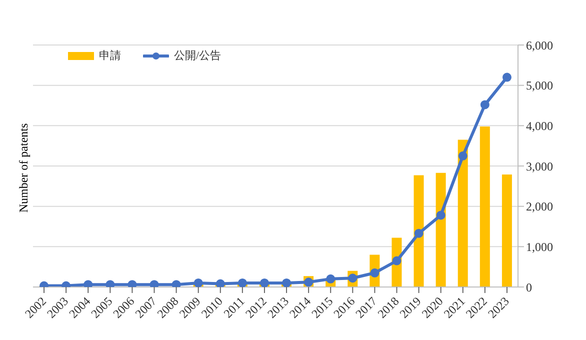 Image resolution: width=586 pixels, height=340 pixels. I want to click on y-tick-label: 1,000, so click(539, 247).